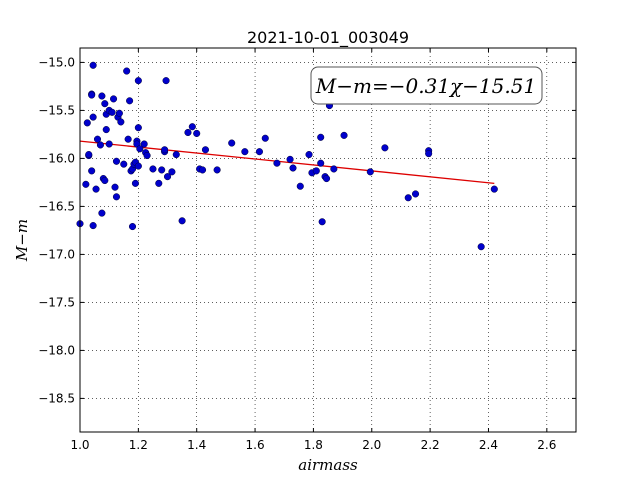 This screenshot has width=640, height=480. I want to click on fit-line, so click(287, 162).